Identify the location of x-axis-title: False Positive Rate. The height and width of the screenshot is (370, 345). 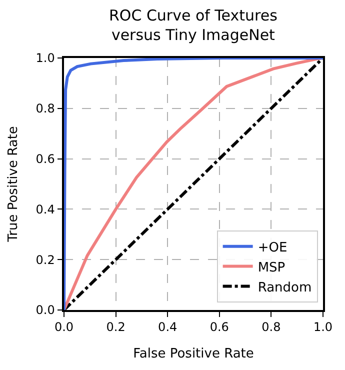
(193, 354).